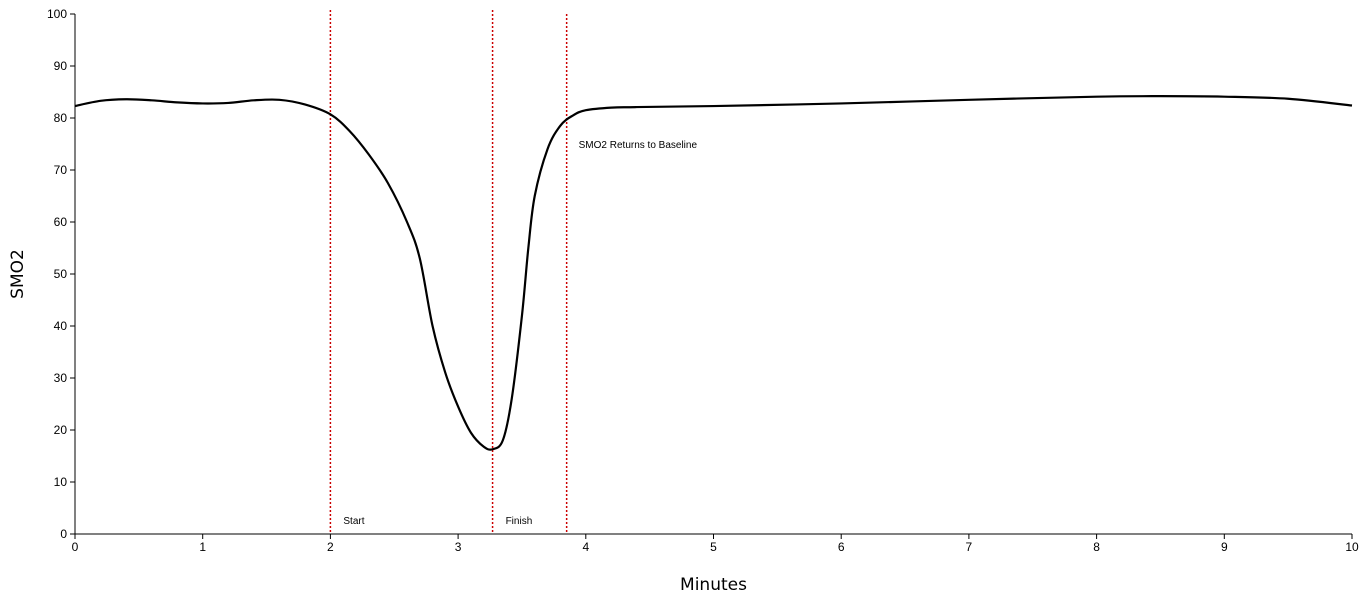 This screenshot has height=600, width=1366. Describe the element at coordinates (63, 534) in the screenshot. I see `y-tick-label: 0` at that location.